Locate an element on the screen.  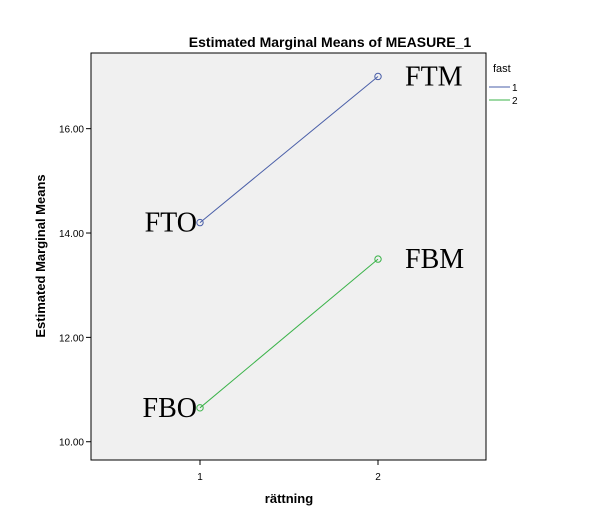
x-axis-label: rättning is located at coordinates (289, 498).